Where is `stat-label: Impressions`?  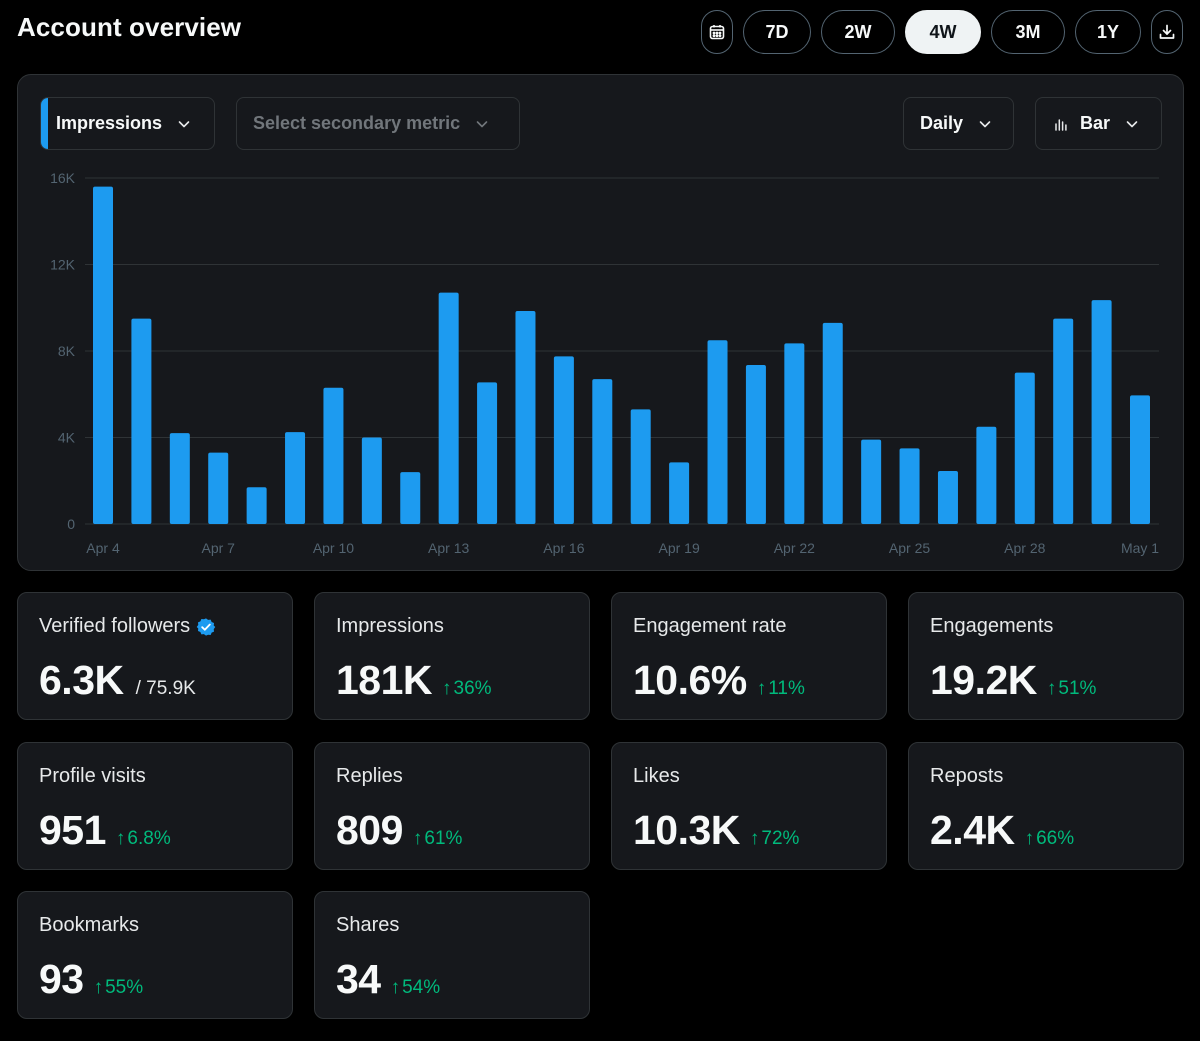 stat-label: Impressions is located at coordinates (390, 626).